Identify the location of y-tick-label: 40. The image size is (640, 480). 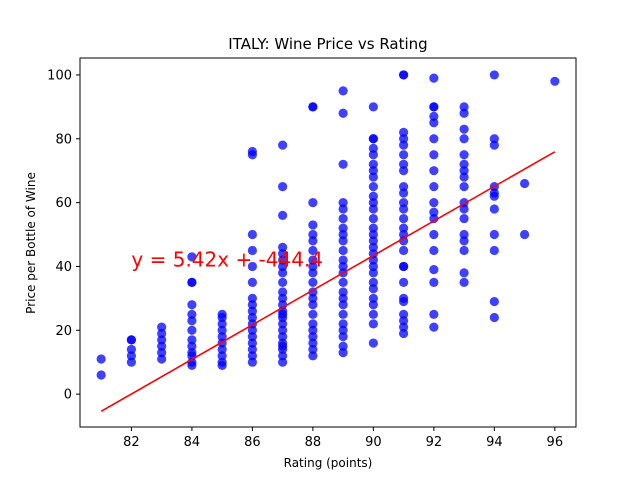
(63, 267).